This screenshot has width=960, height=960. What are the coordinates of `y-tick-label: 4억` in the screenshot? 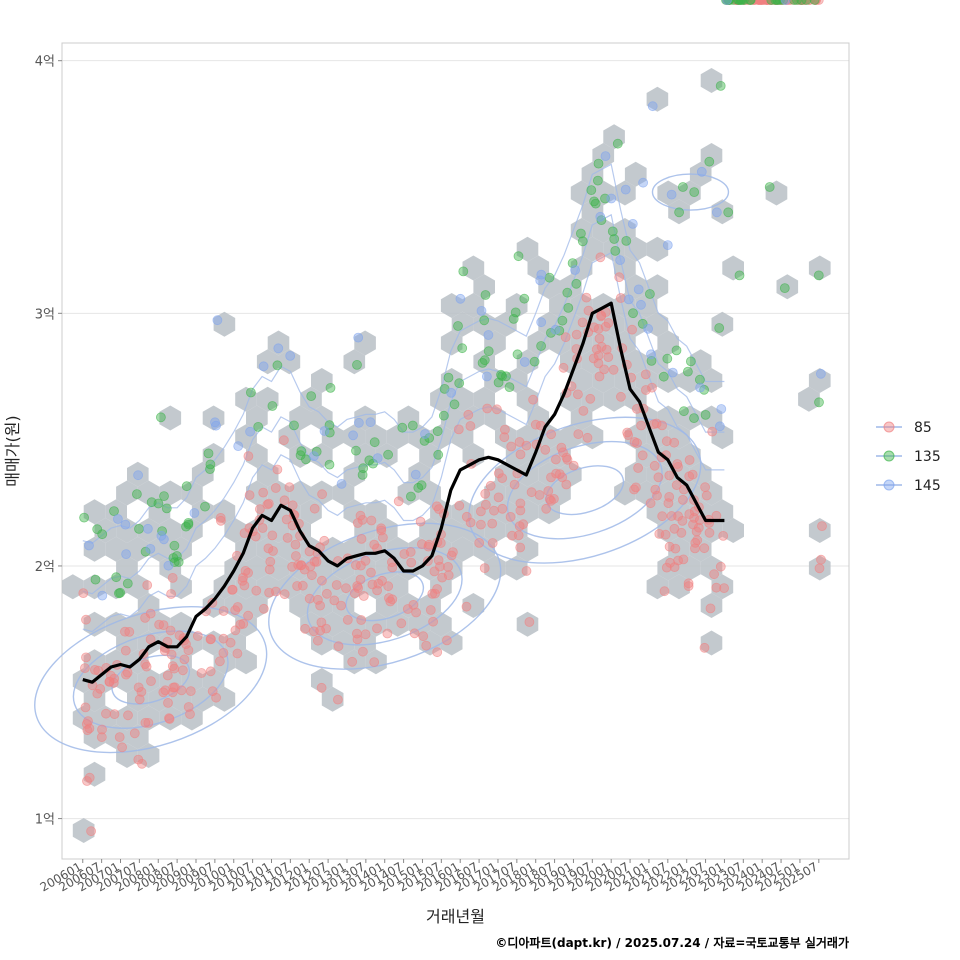 It's located at (45, 62).